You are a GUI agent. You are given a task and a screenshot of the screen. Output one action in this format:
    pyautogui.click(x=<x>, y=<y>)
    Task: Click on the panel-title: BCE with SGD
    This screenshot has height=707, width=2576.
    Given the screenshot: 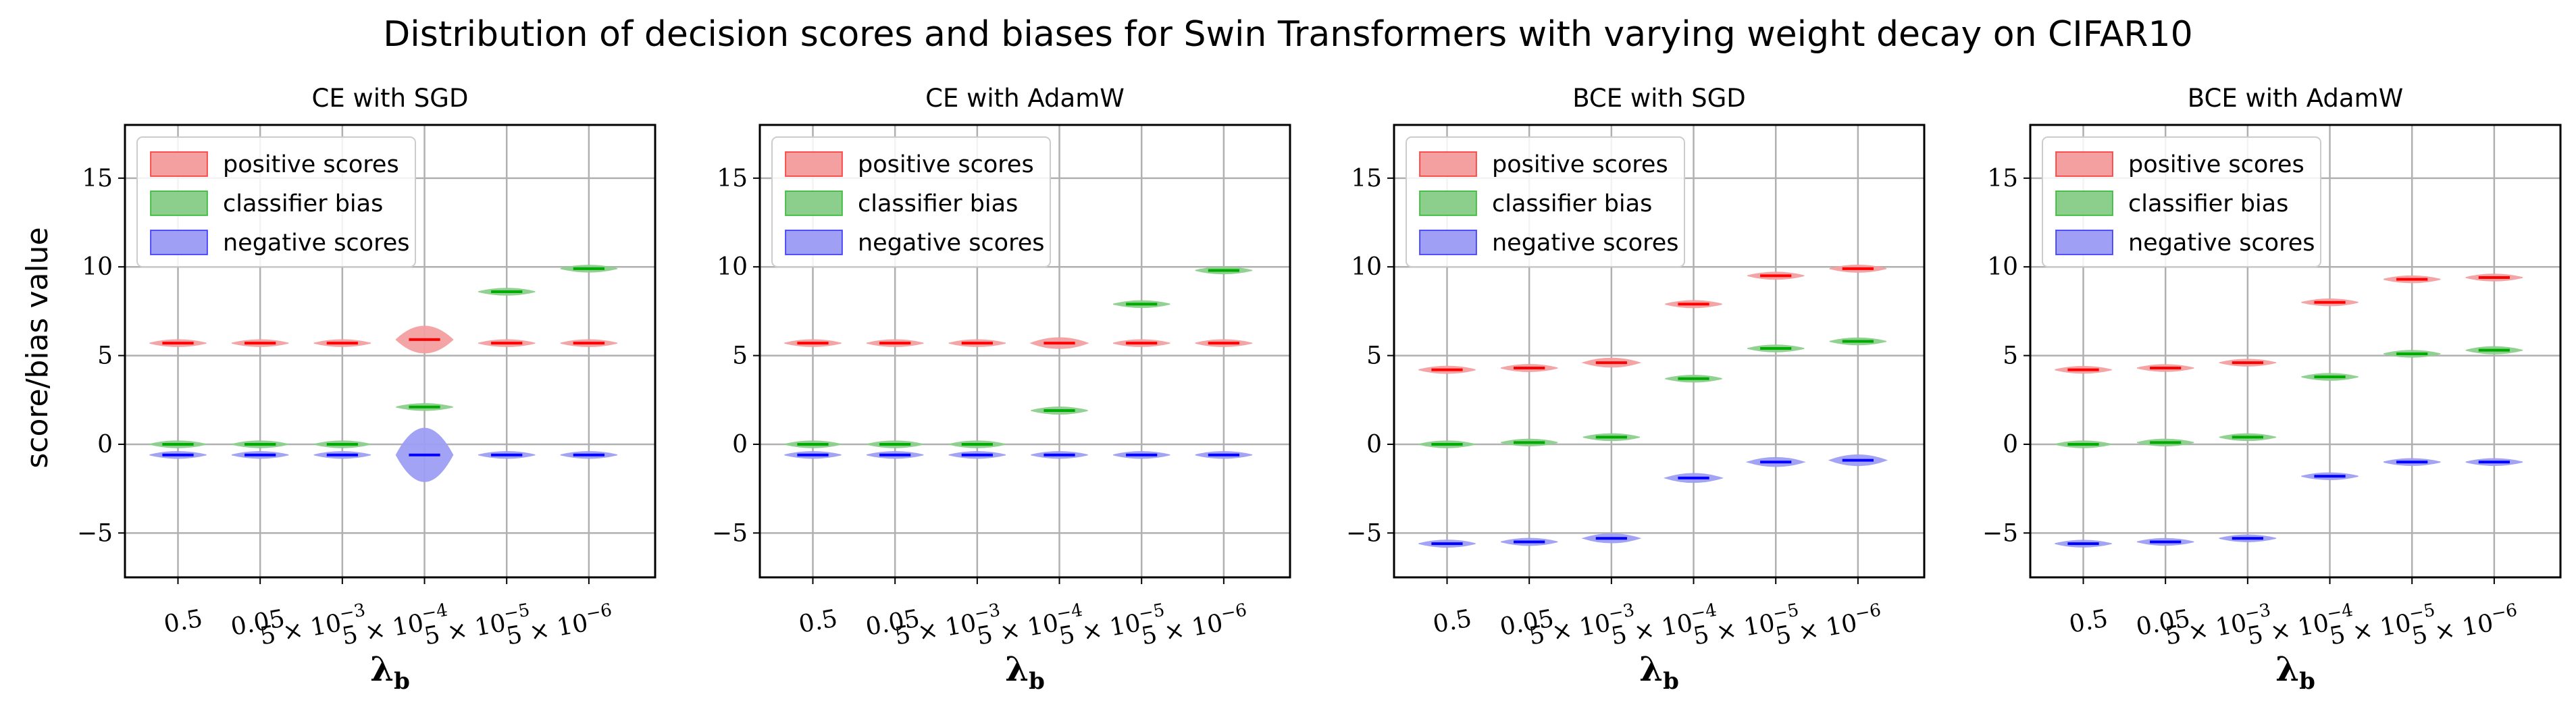 What is the action you would take?
    pyautogui.click(x=1659, y=98)
    